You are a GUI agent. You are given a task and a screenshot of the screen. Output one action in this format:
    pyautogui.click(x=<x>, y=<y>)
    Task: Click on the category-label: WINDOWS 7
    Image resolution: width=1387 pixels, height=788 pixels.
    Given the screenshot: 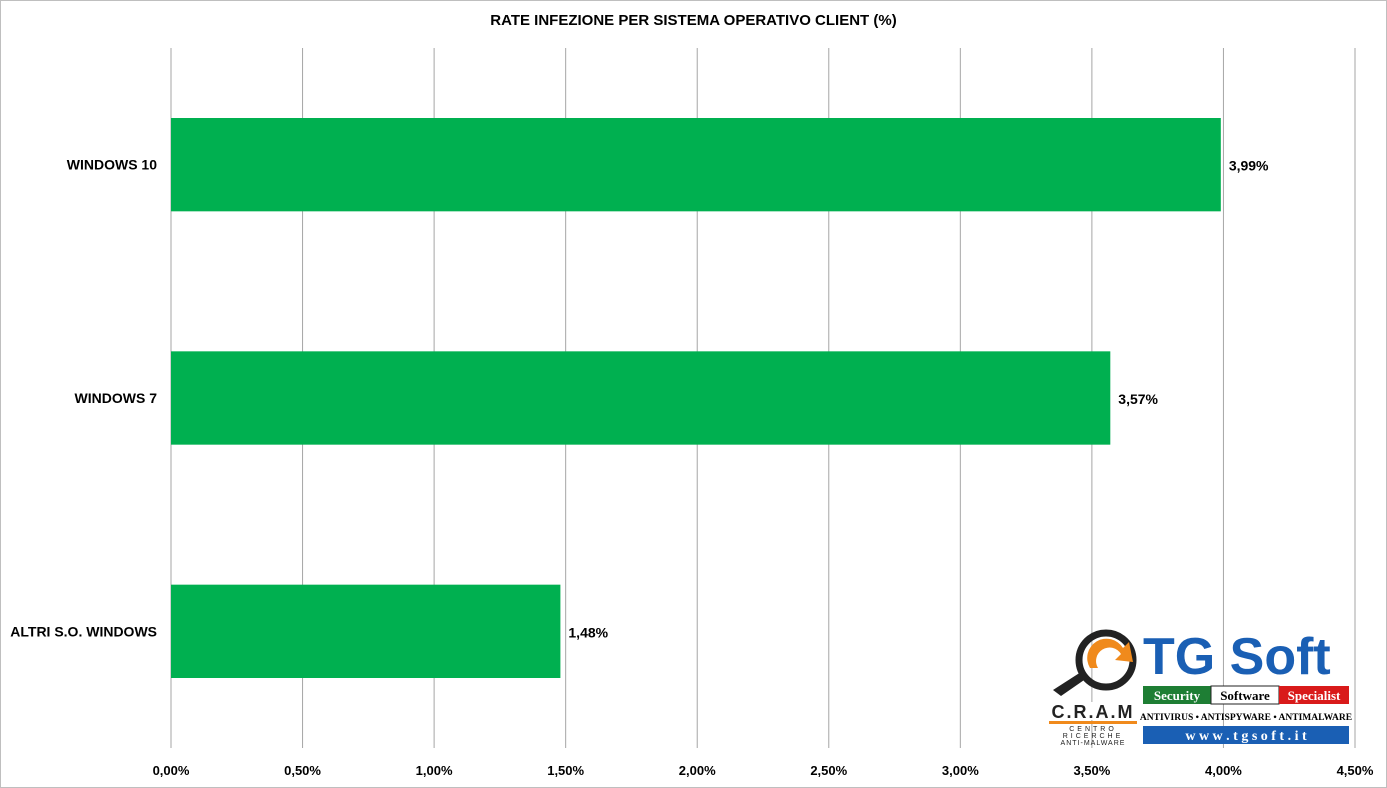 What is the action you would take?
    pyautogui.click(x=116, y=398)
    